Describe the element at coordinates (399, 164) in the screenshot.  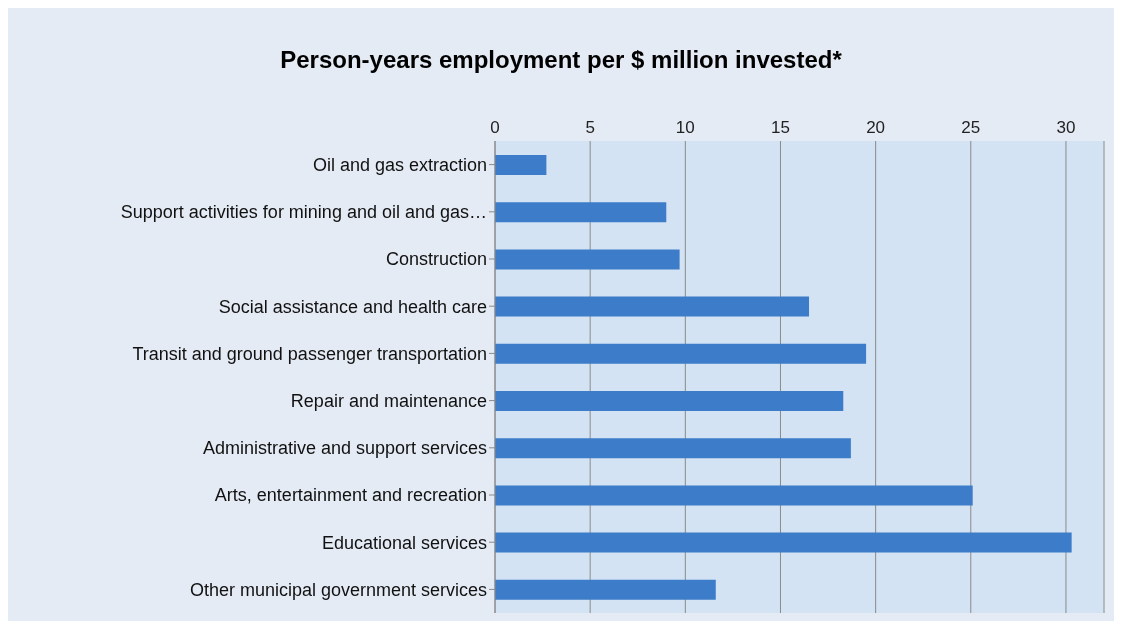
I see `y-tick-label: Oil and gas extraction` at that location.